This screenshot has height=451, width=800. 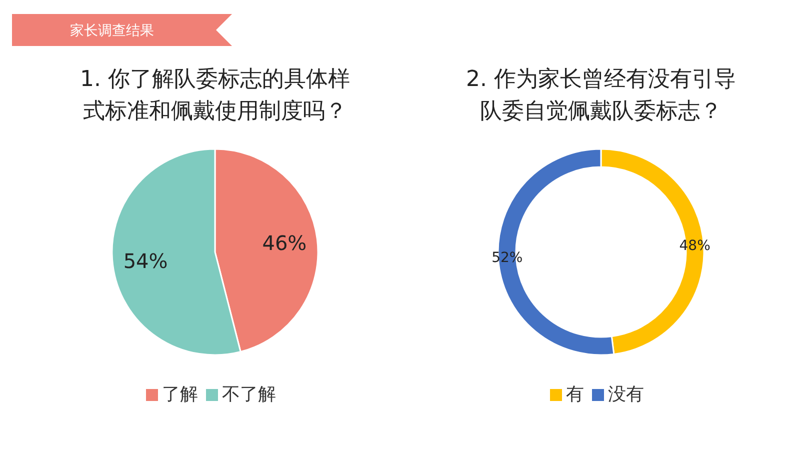 What do you see at coordinates (215, 95) in the screenshot?
I see `chart-title: 1. 你了解队委标志的具体样式标准和佩戴使用制度吗？` at bounding box center [215, 95].